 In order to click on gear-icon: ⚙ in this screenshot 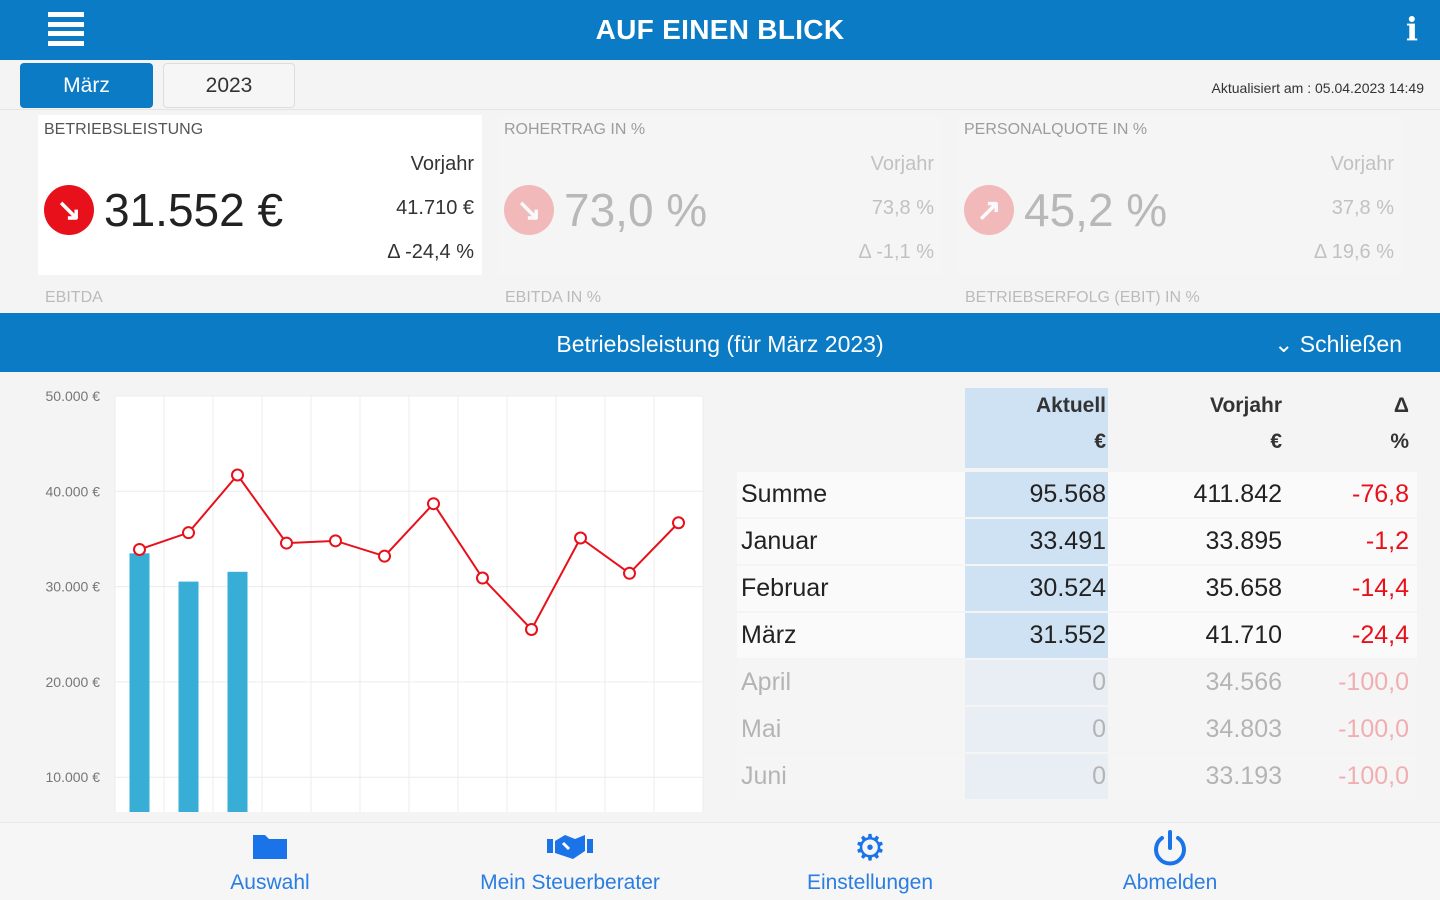, I will do `click(870, 848)`.